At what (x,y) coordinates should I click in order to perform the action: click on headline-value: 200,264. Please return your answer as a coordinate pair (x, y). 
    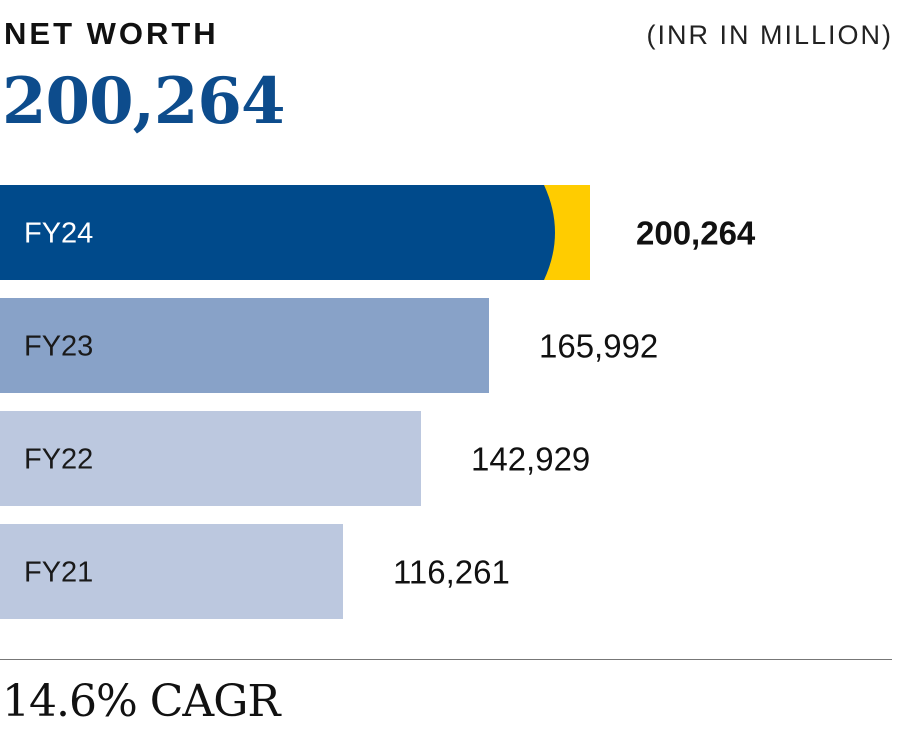
    Looking at the image, I should click on (143, 101).